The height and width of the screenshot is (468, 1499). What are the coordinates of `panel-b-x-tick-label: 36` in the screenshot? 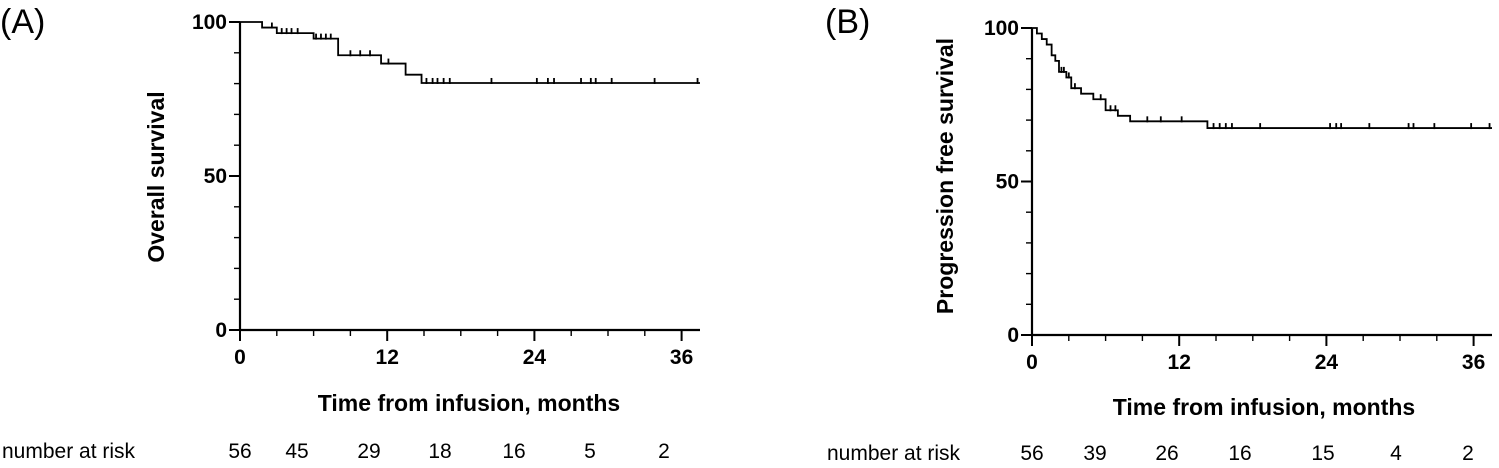 It's located at (1473, 362).